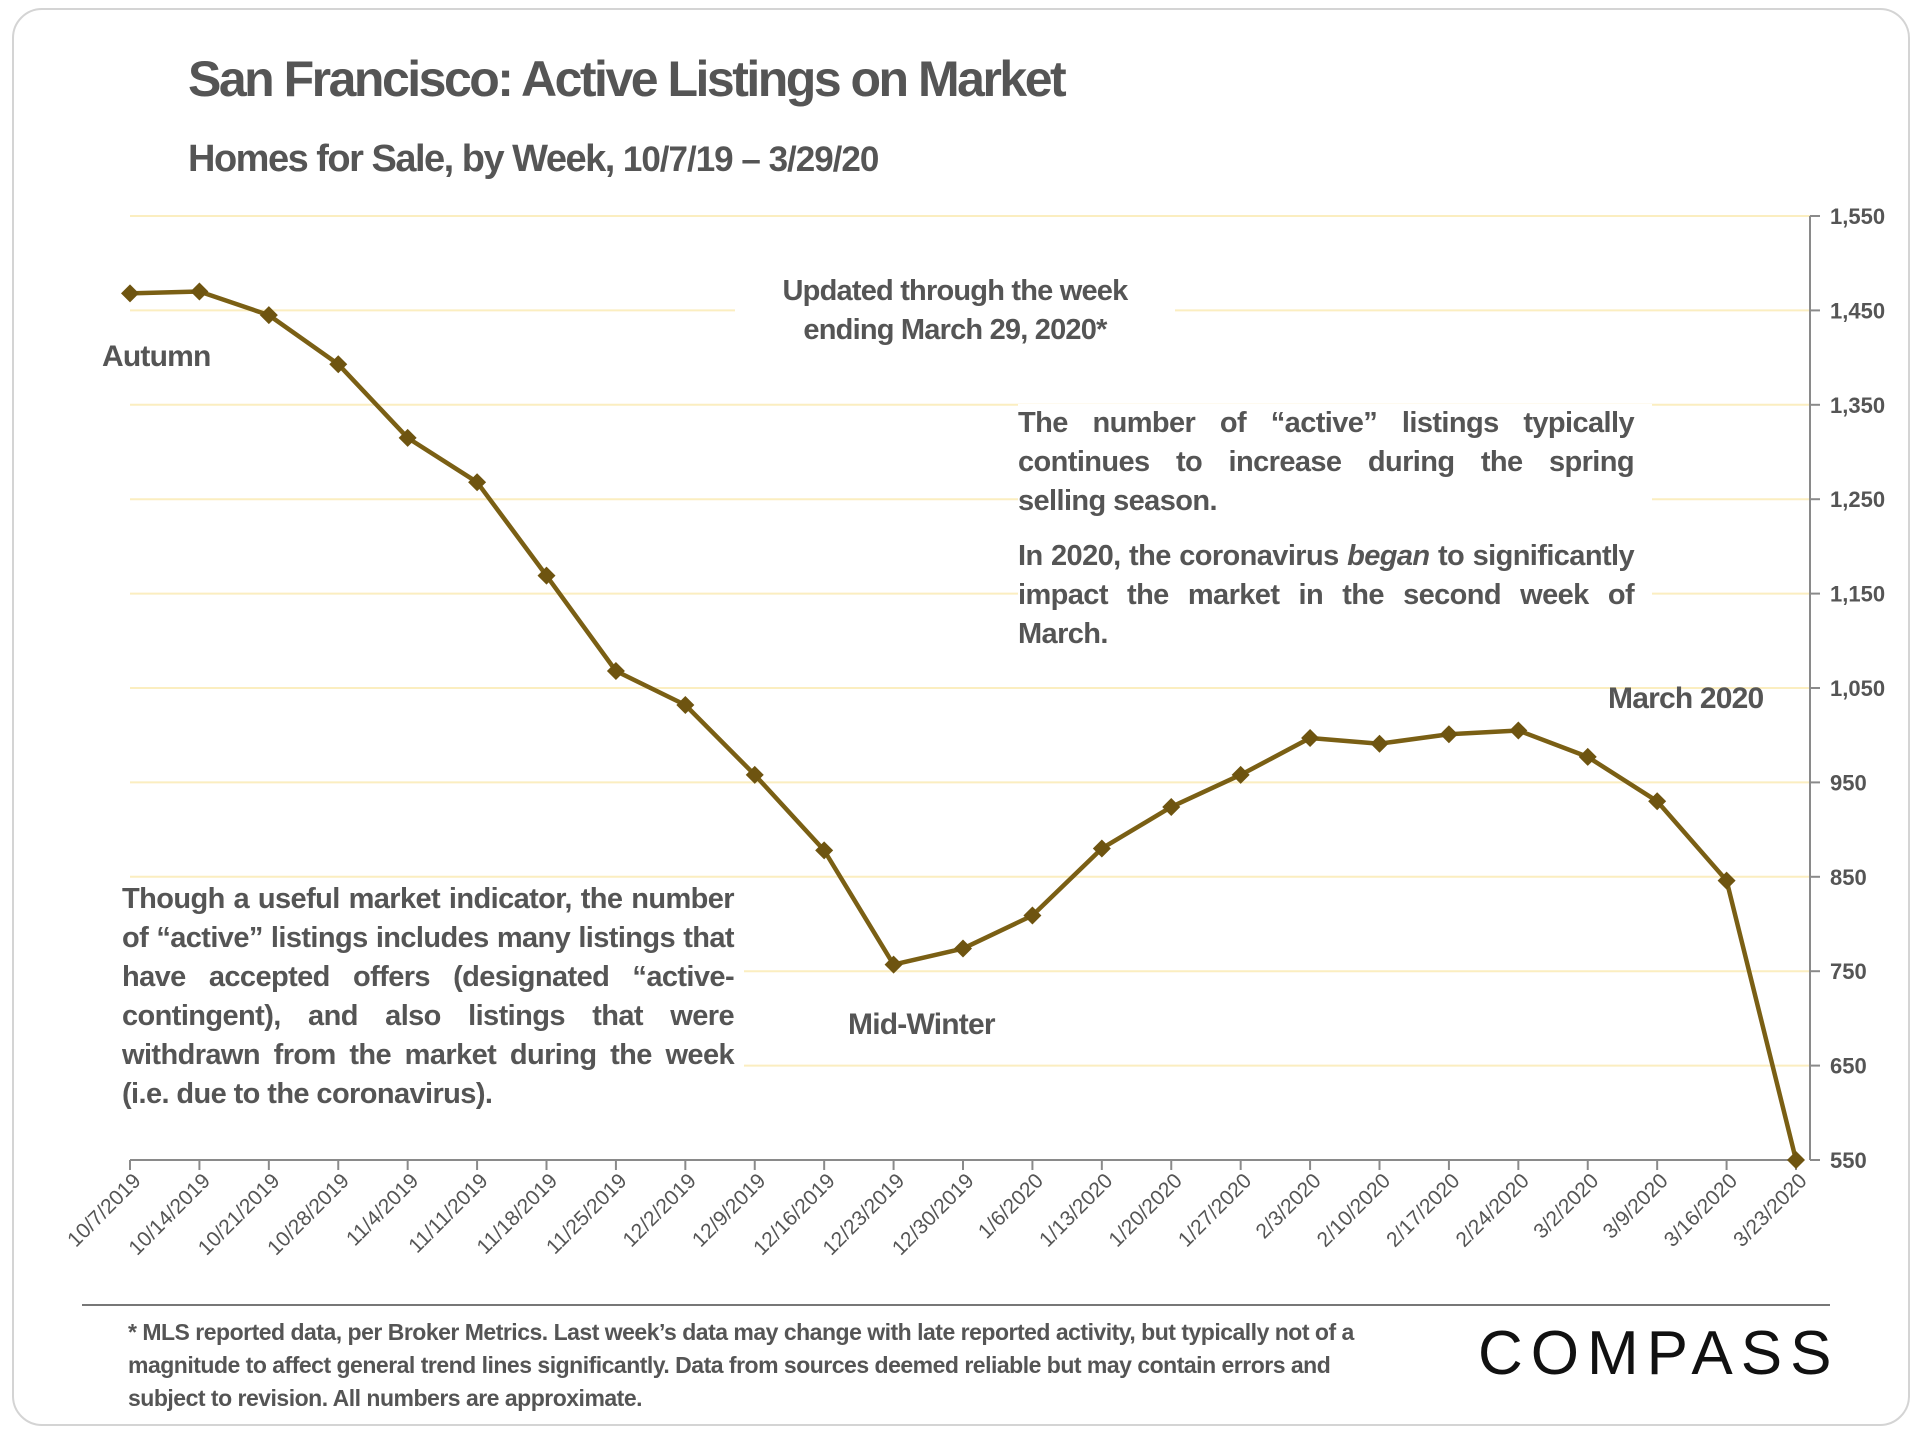  What do you see at coordinates (1857, 310) in the screenshot?
I see `y-tick-label: 1,450` at bounding box center [1857, 310].